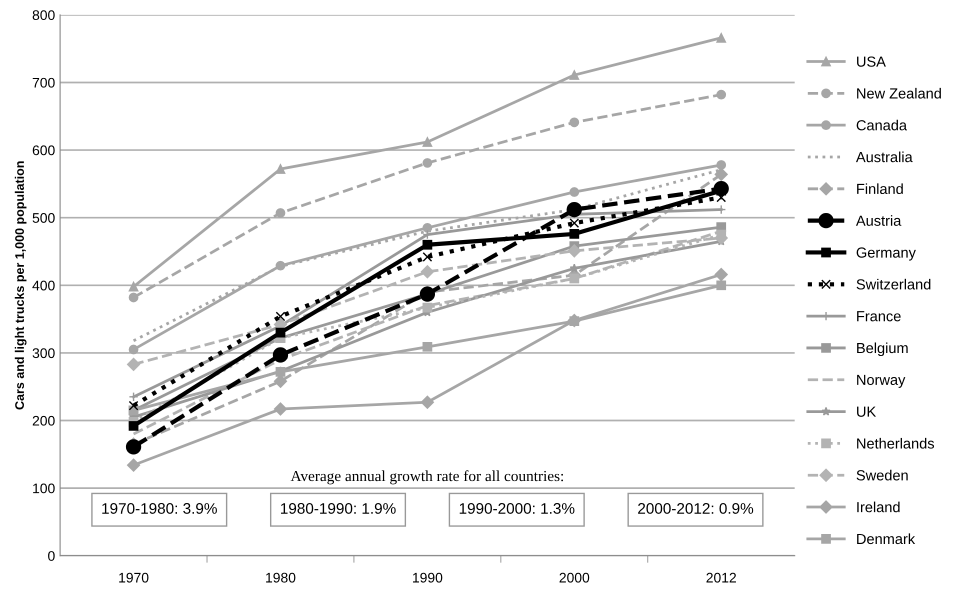 This screenshot has width=954, height=595. What do you see at coordinates (879, 220) in the screenshot?
I see `legend-label: Austria` at bounding box center [879, 220].